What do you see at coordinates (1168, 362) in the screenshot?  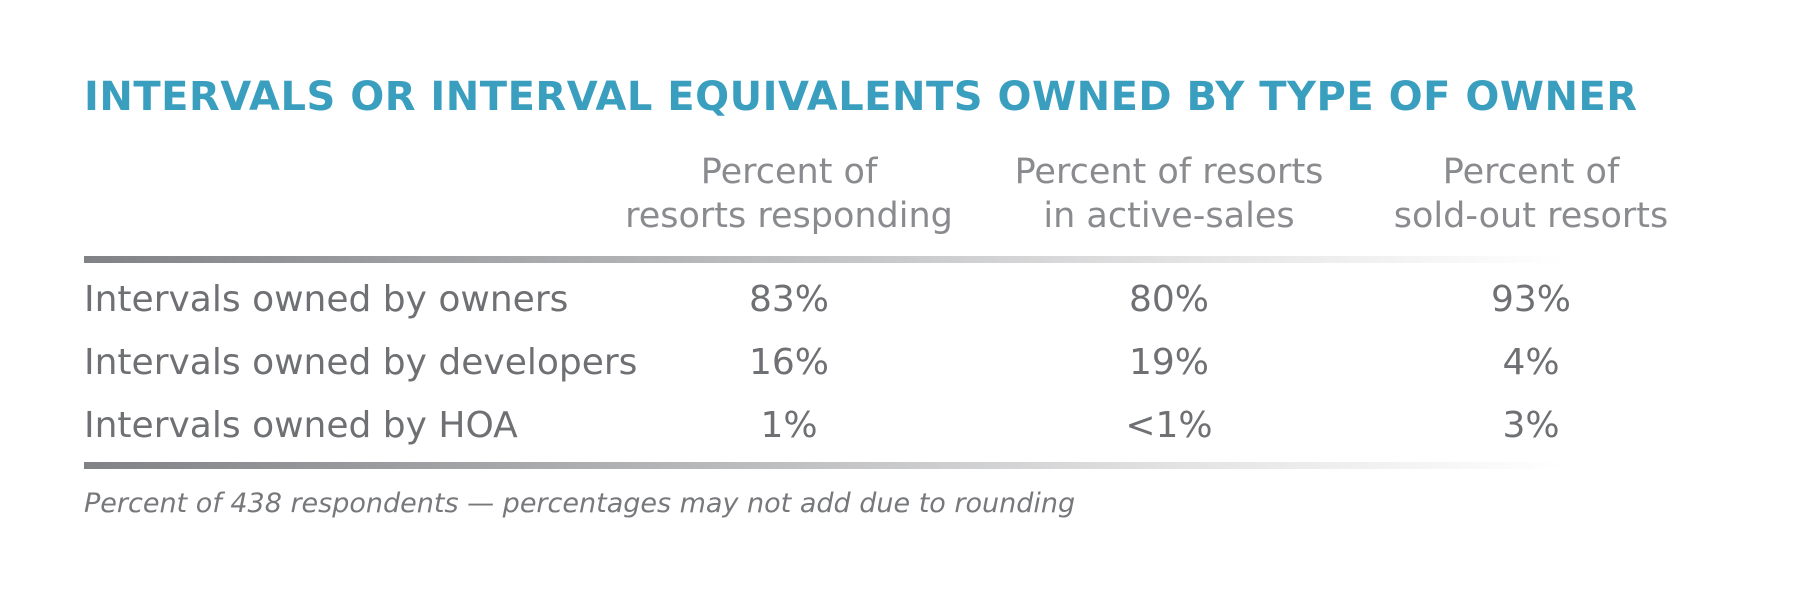 I see `cell-value: 19%` at bounding box center [1168, 362].